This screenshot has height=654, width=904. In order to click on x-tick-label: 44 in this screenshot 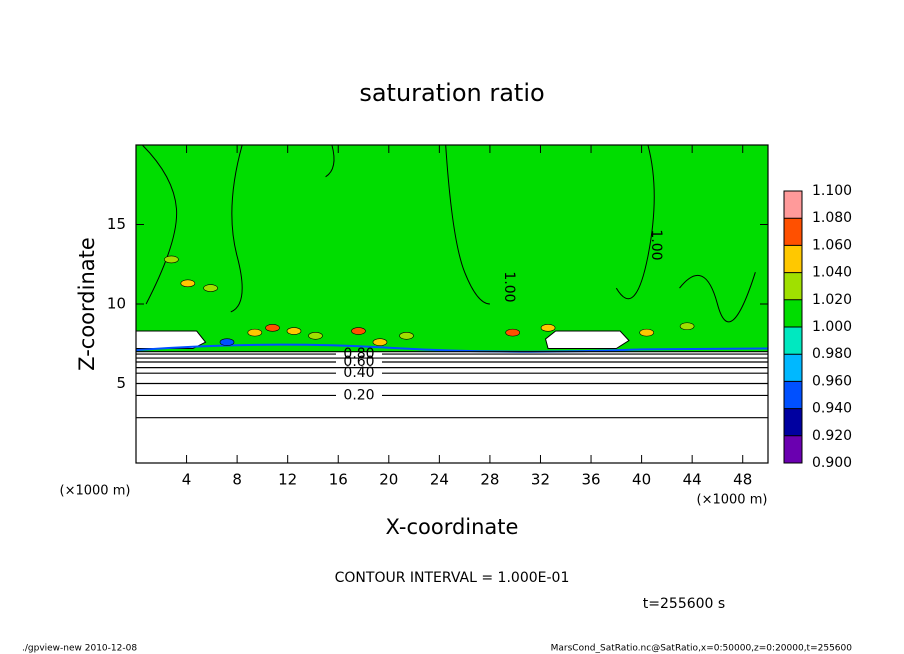, I will do `click(692, 480)`.